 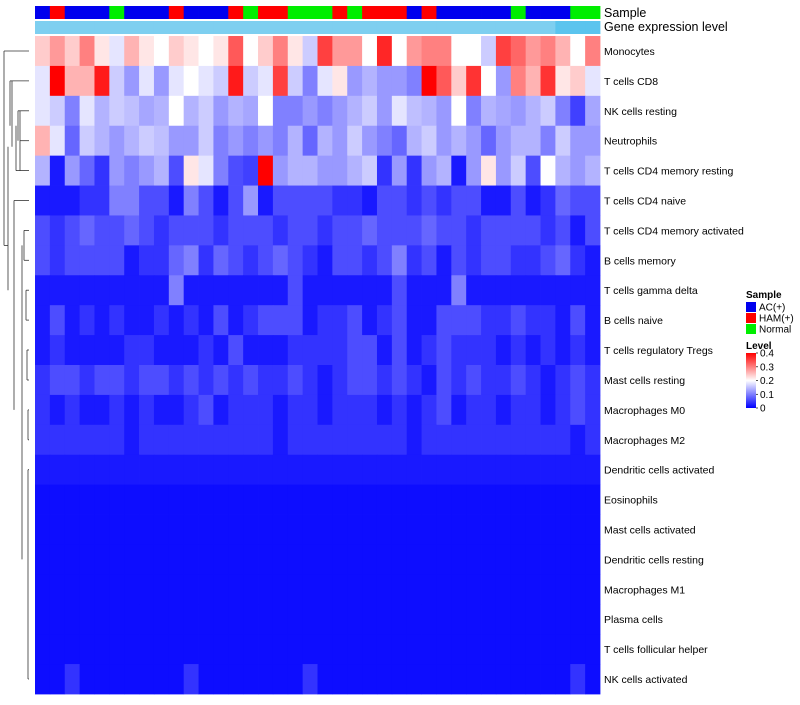 What do you see at coordinates (759, 346) in the screenshot?
I see `level-legend-title: Level` at bounding box center [759, 346].